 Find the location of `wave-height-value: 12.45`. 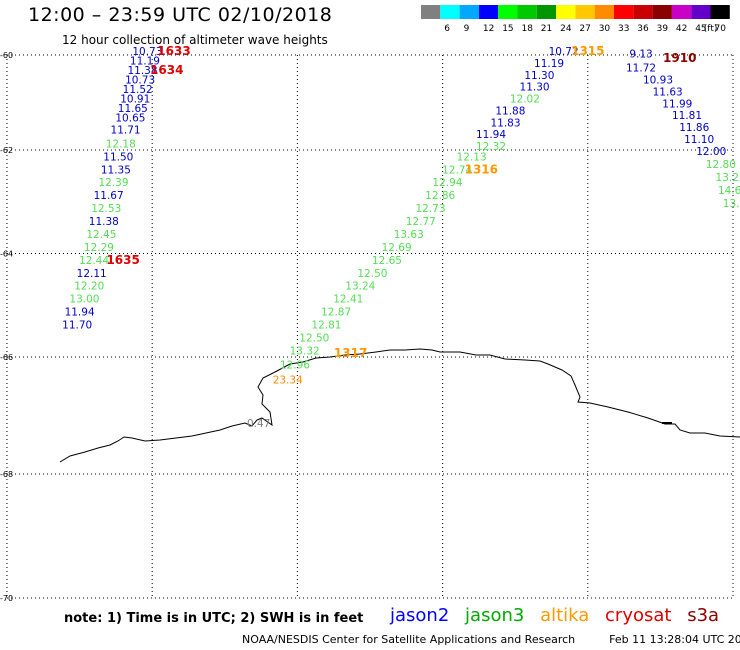

wave-height-value: 12.45 is located at coordinates (101, 235).